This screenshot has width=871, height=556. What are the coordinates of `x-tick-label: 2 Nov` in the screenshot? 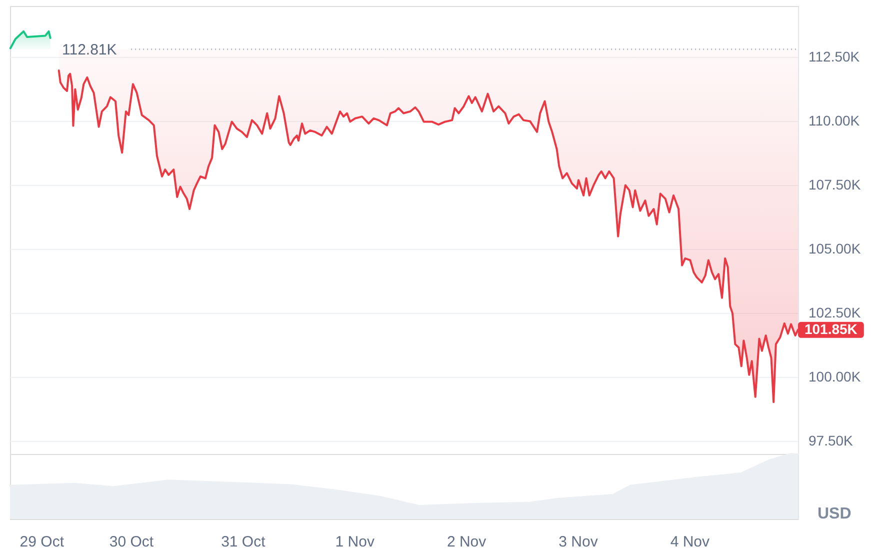 It's located at (466, 542).